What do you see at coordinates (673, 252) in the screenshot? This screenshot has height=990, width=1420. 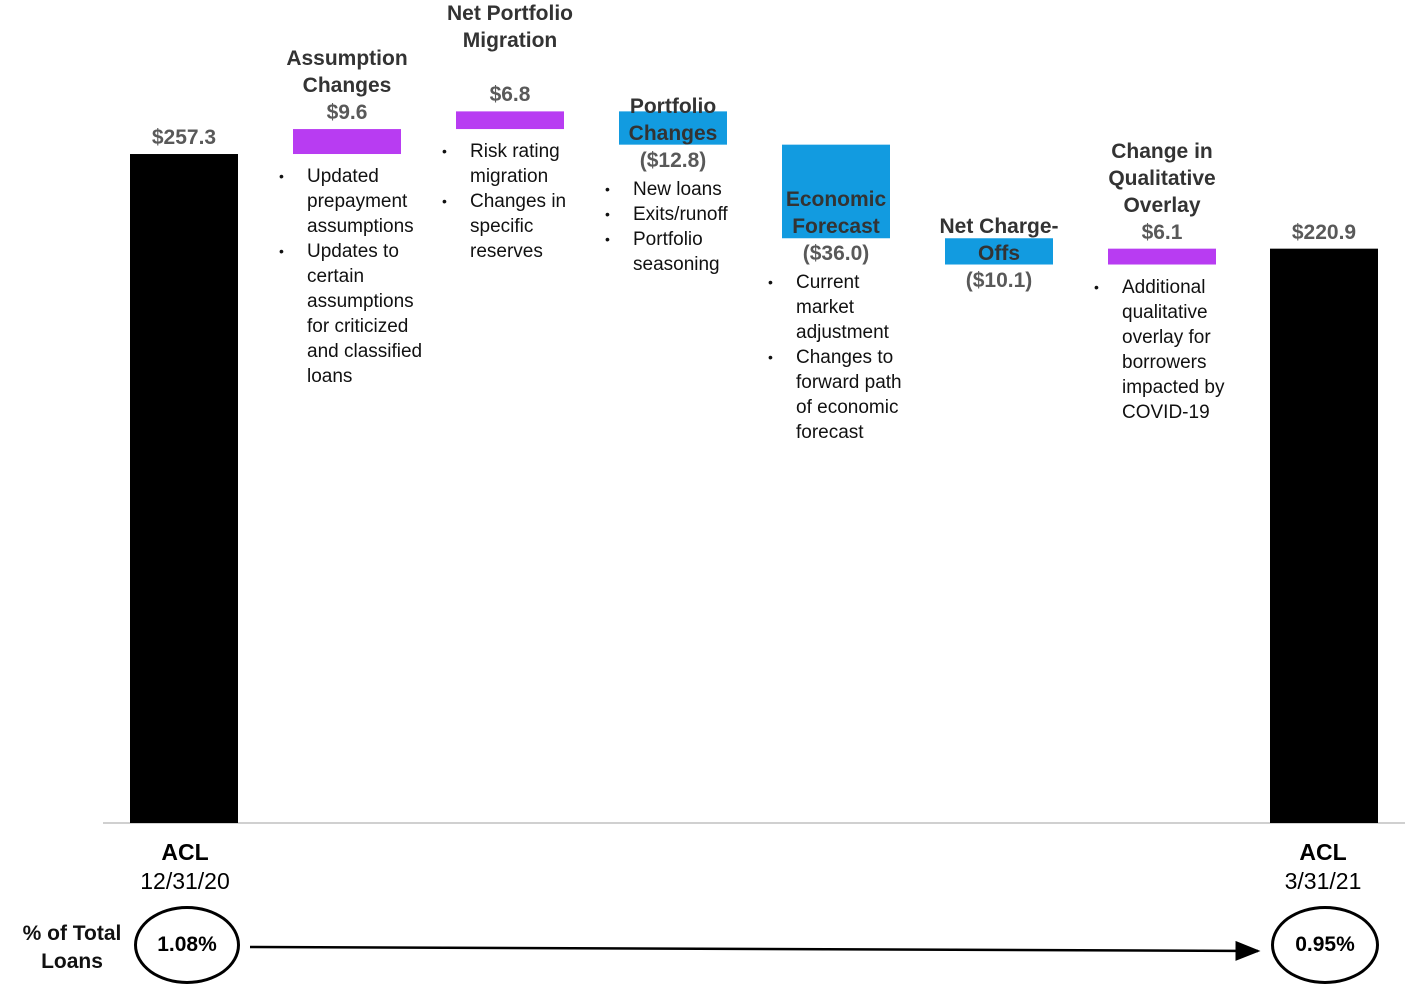 I see `step-note-item: Portfolio seasoning` at bounding box center [673, 252].